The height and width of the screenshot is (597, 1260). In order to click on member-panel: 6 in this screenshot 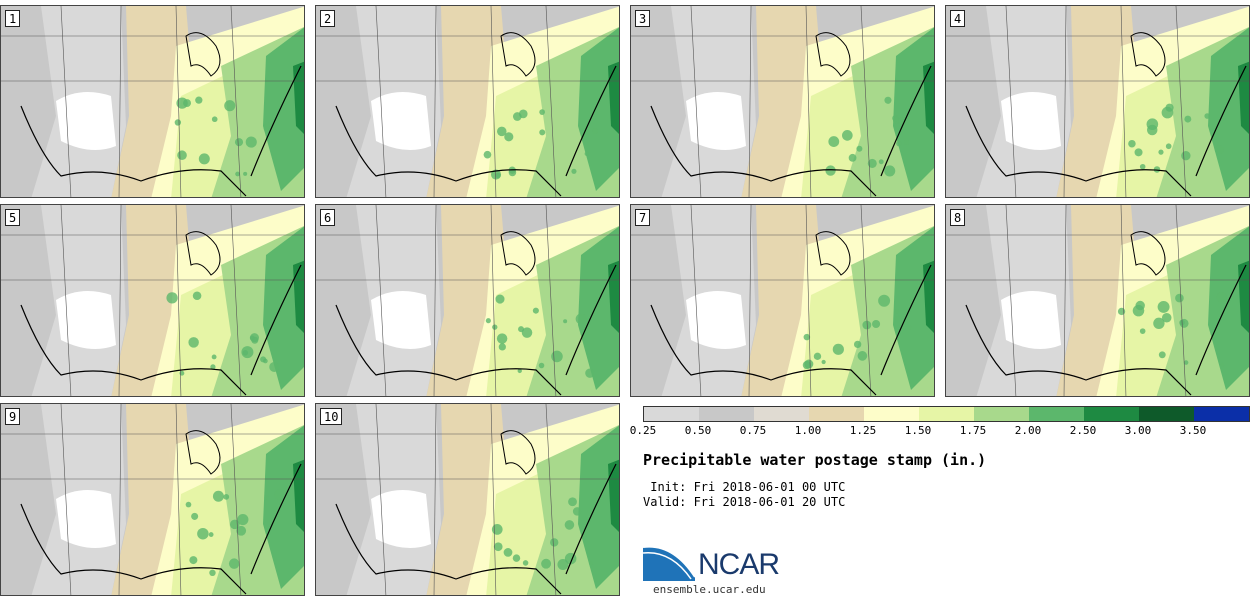, I will do `click(467, 300)`.